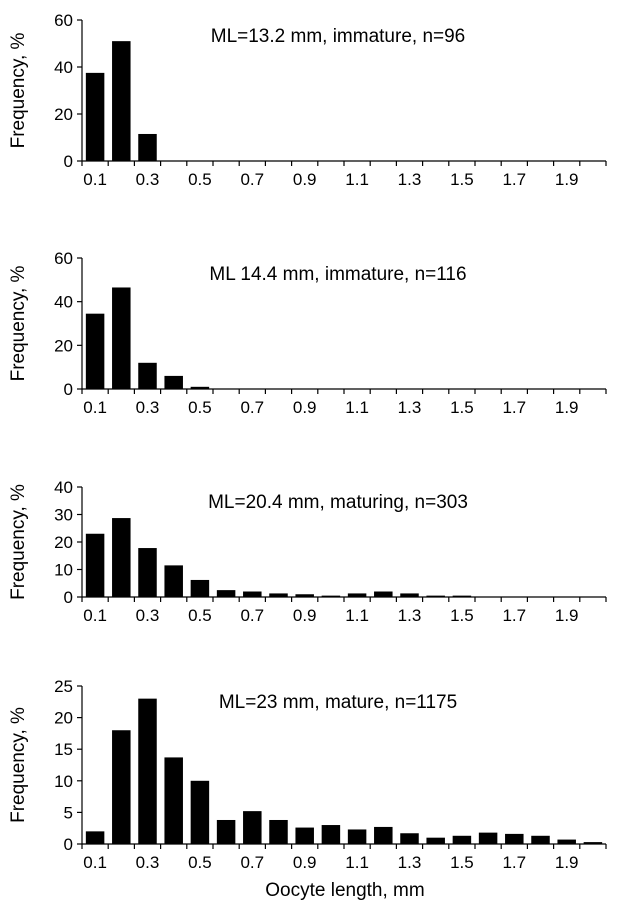 This screenshot has width=635, height=906. Describe the element at coordinates (63, 515) in the screenshot. I see `y-tick-label: 30` at that location.